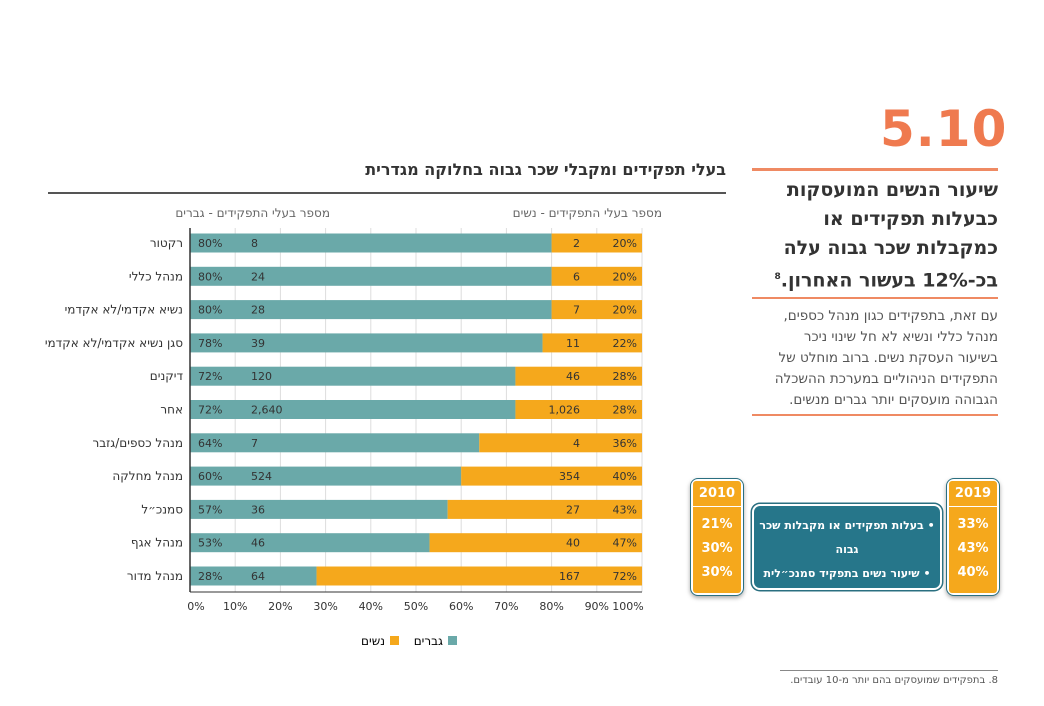 This screenshot has width=1044, height=706. I want to click on paragraph-line: התפקידים הניהוליים במערכת ההשכלה, so click(886, 379).